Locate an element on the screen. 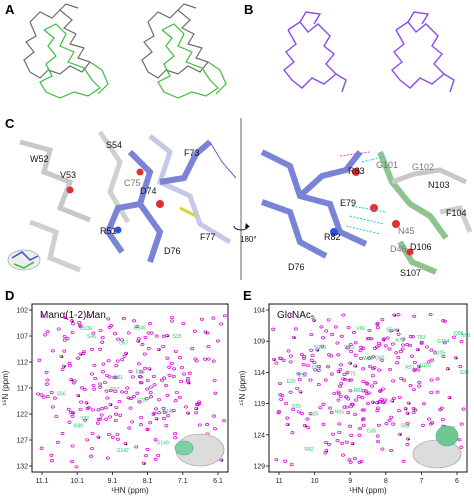 The image size is (474, 497). residue-label-s107: S107 is located at coordinates (410, 273).